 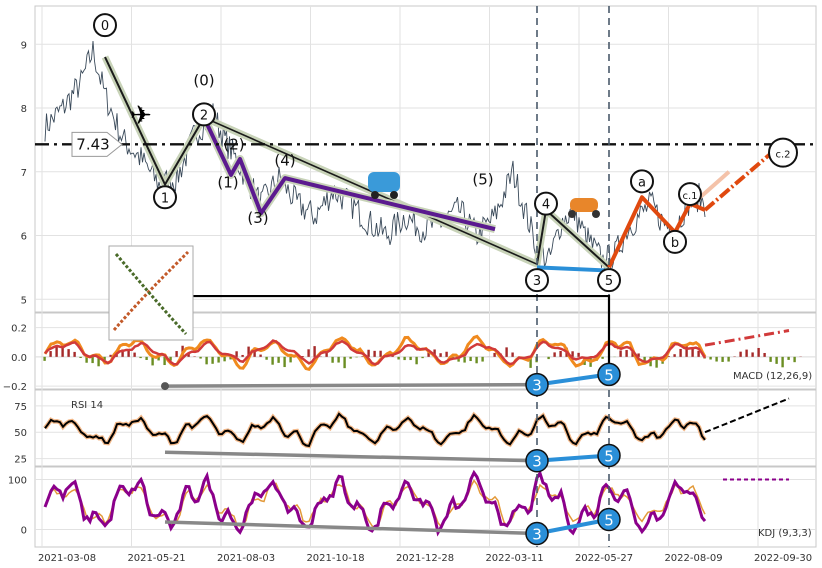 What do you see at coordinates (349, 174) in the screenshot?
I see `subwave` at bounding box center [349, 174].